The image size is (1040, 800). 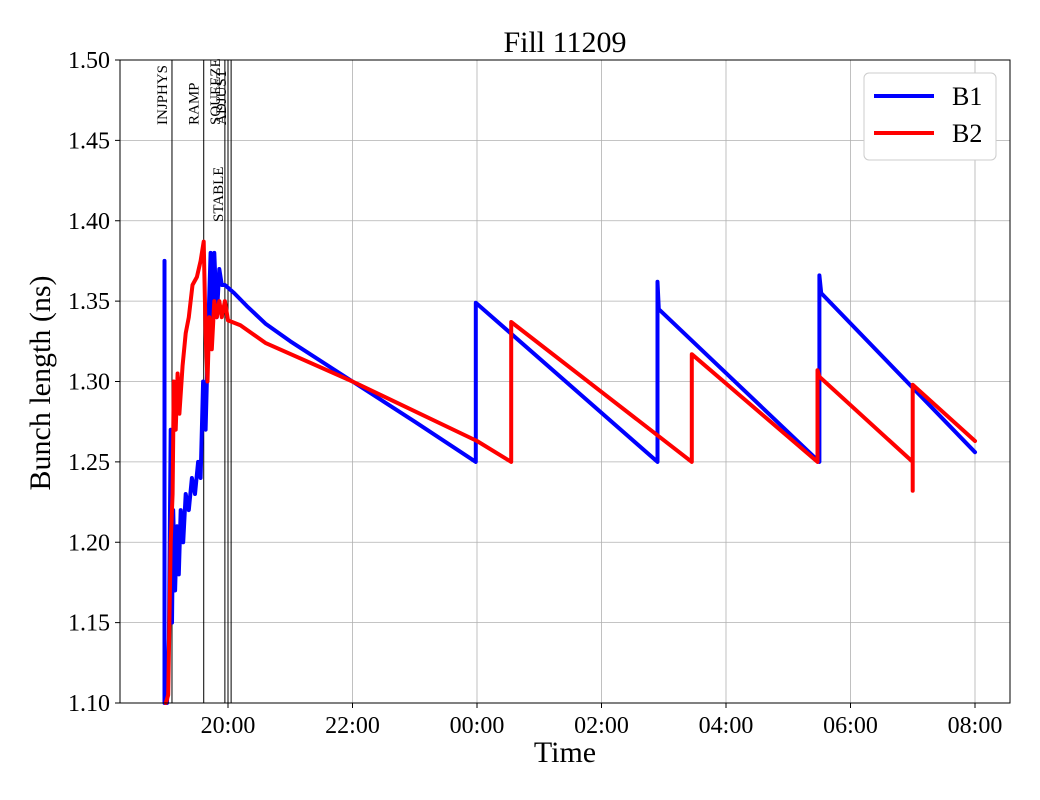 I want to click on x-tick-label: 00:00, so click(x=477, y=726).